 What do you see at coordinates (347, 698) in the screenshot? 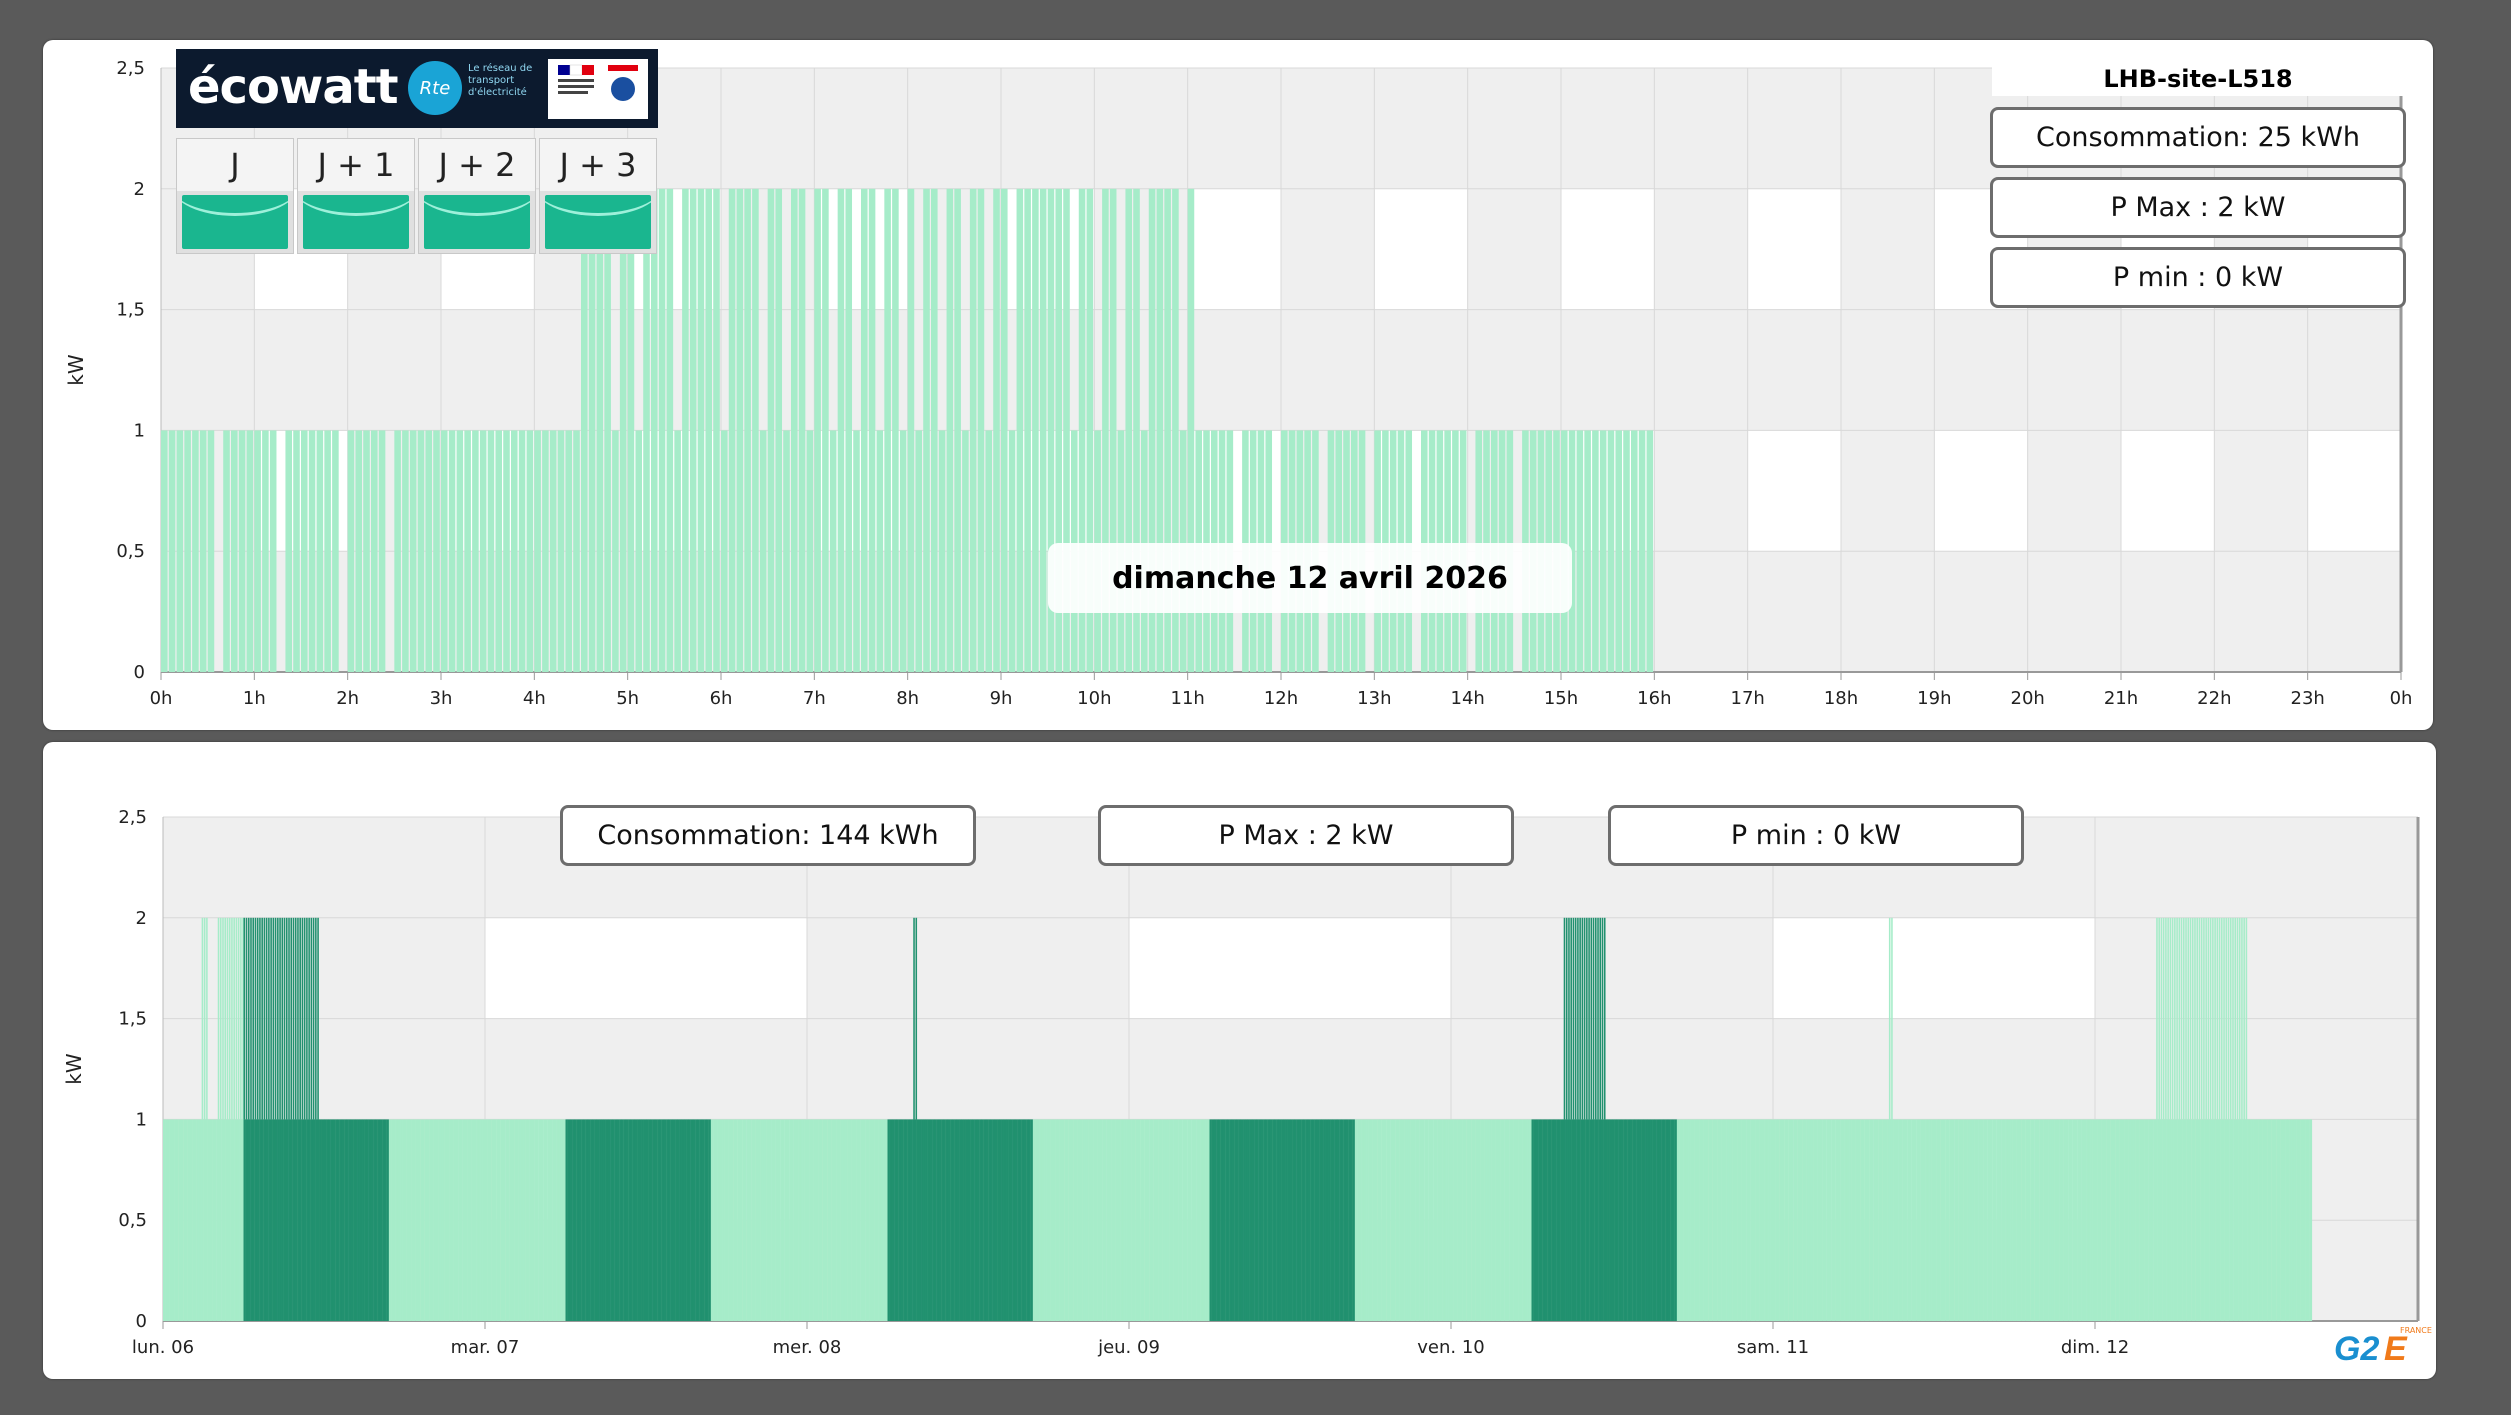
I see `x-tick-label: 2h` at bounding box center [347, 698].